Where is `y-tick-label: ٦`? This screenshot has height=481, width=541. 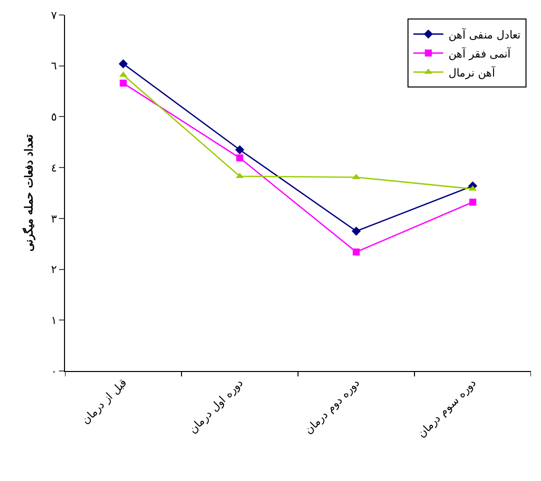
y-tick-label: ٦ is located at coordinates (53, 66).